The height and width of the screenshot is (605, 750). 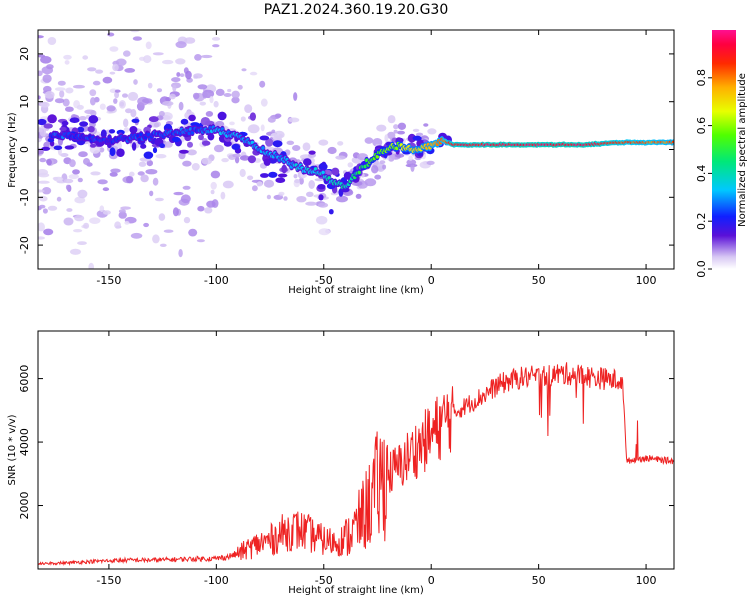 I want to click on colorbar-tick-label: 0.2, so click(x=701, y=221).